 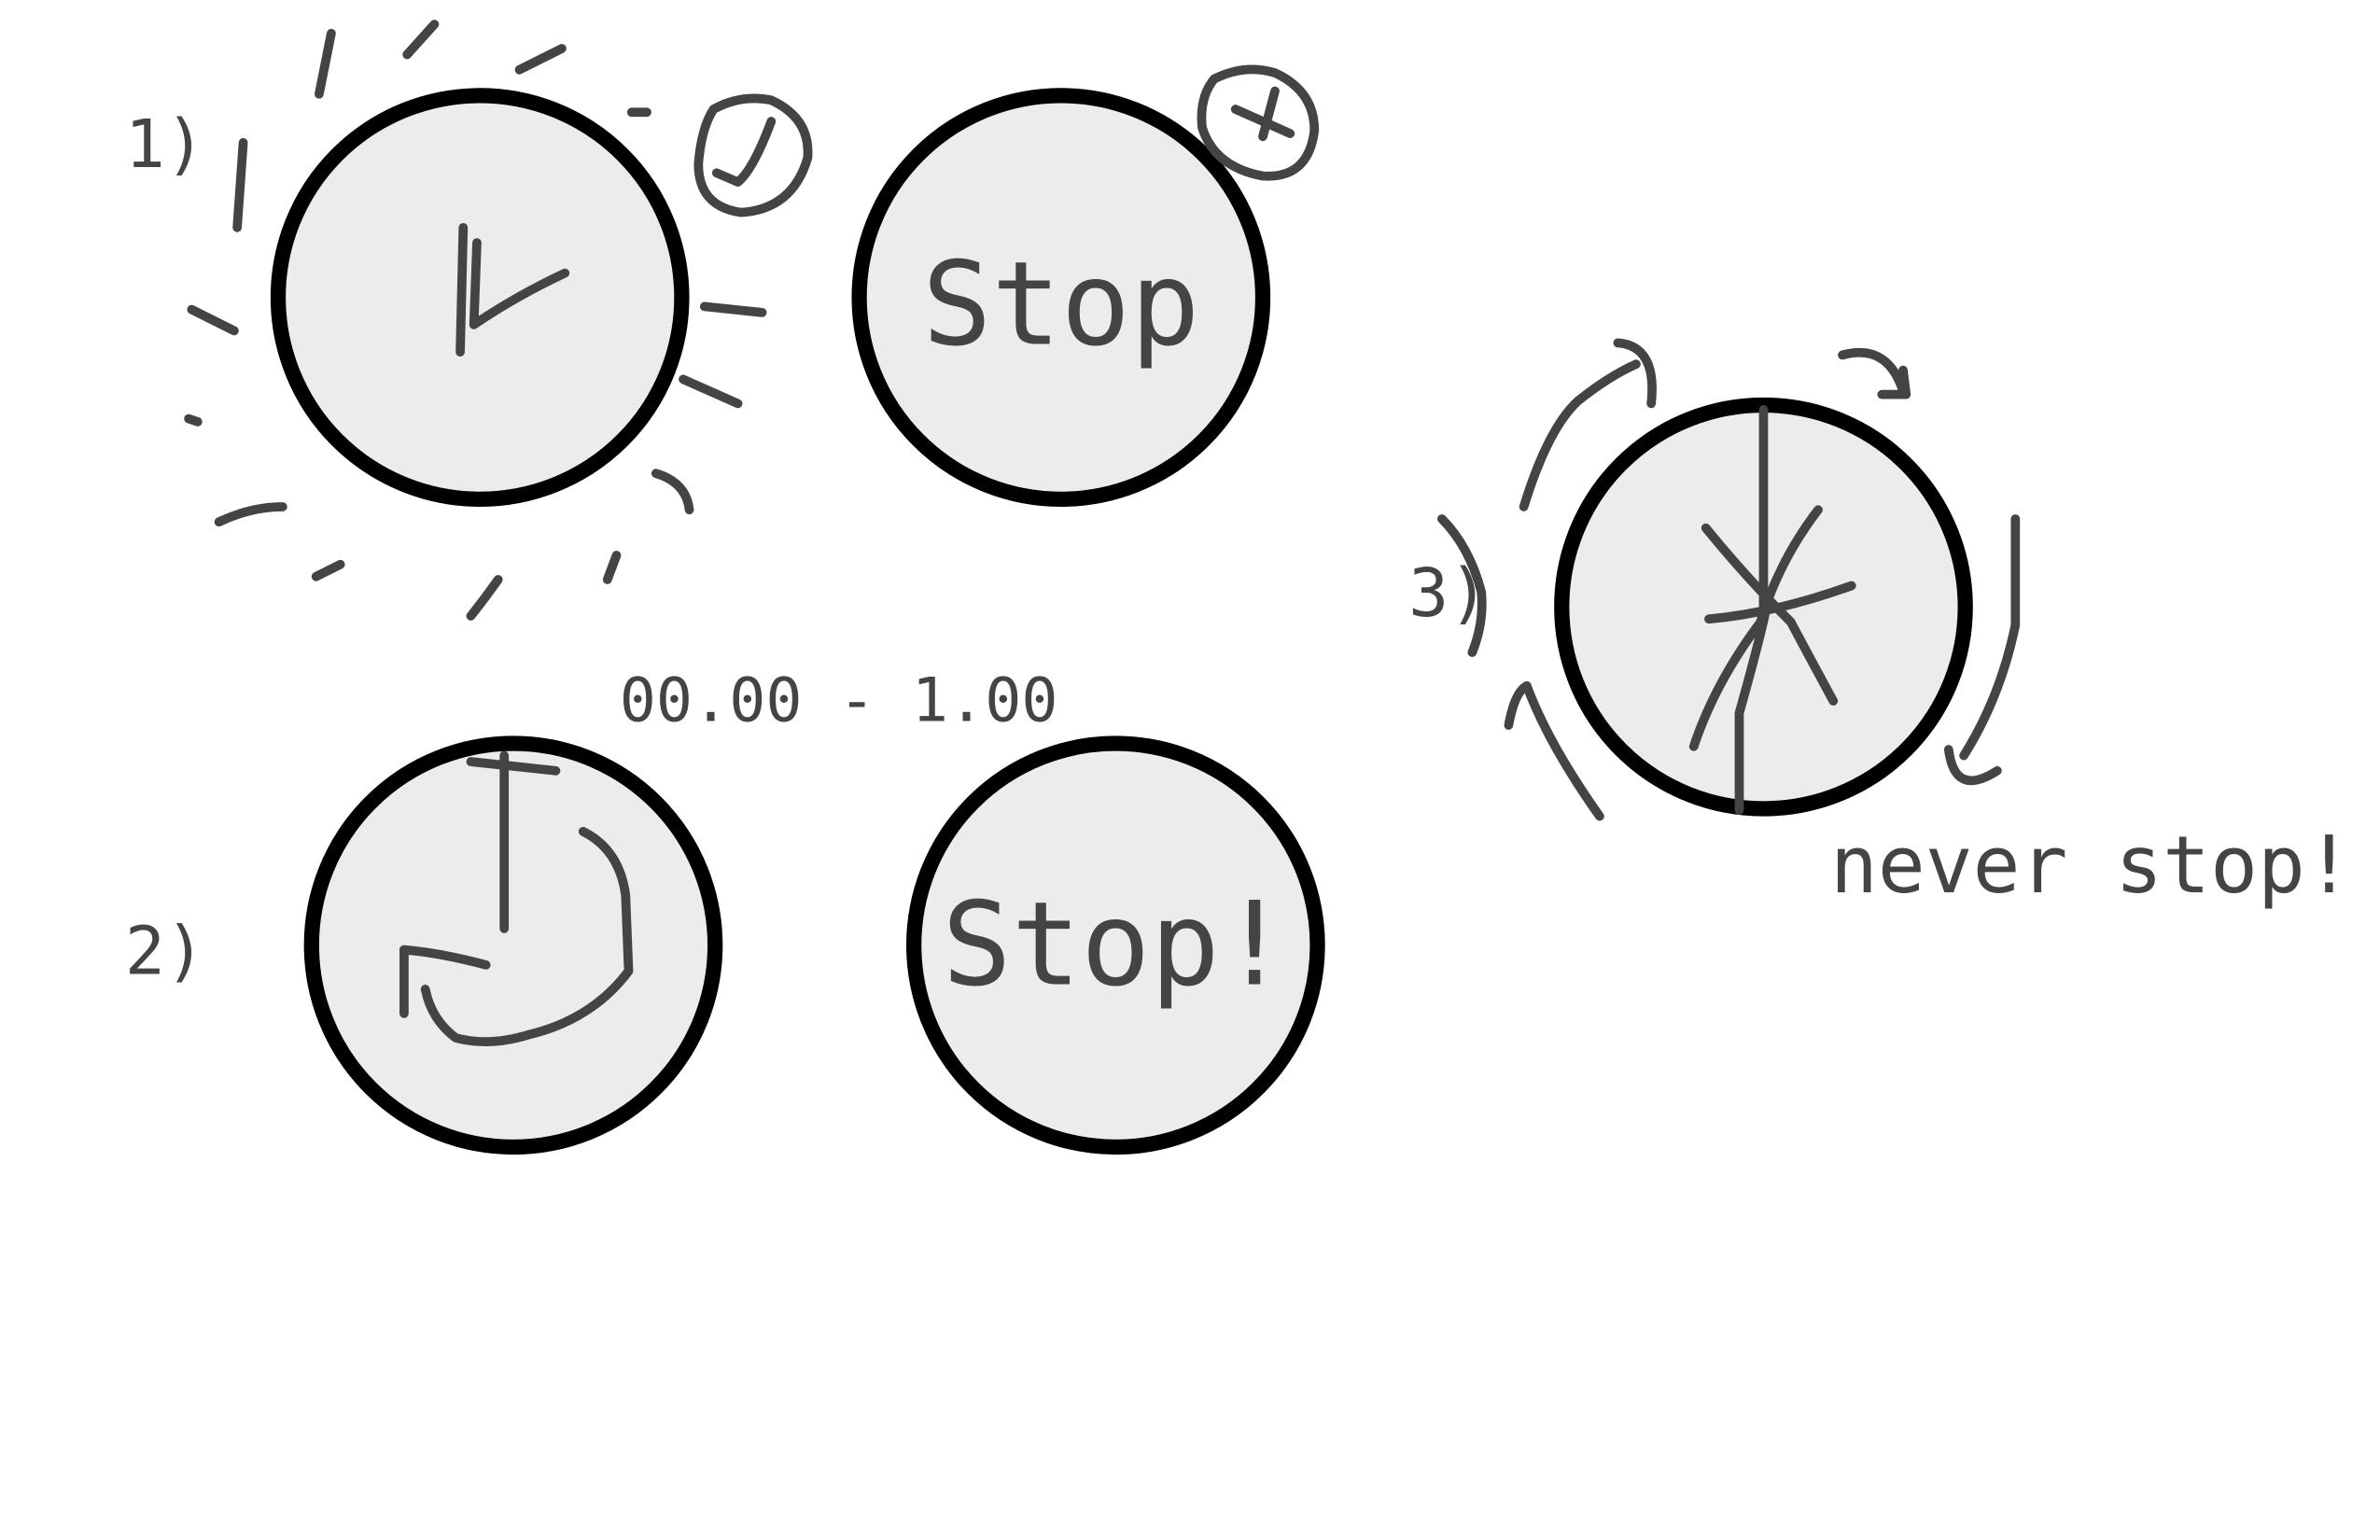 I want to click on power-button, so click(x=513, y=945).